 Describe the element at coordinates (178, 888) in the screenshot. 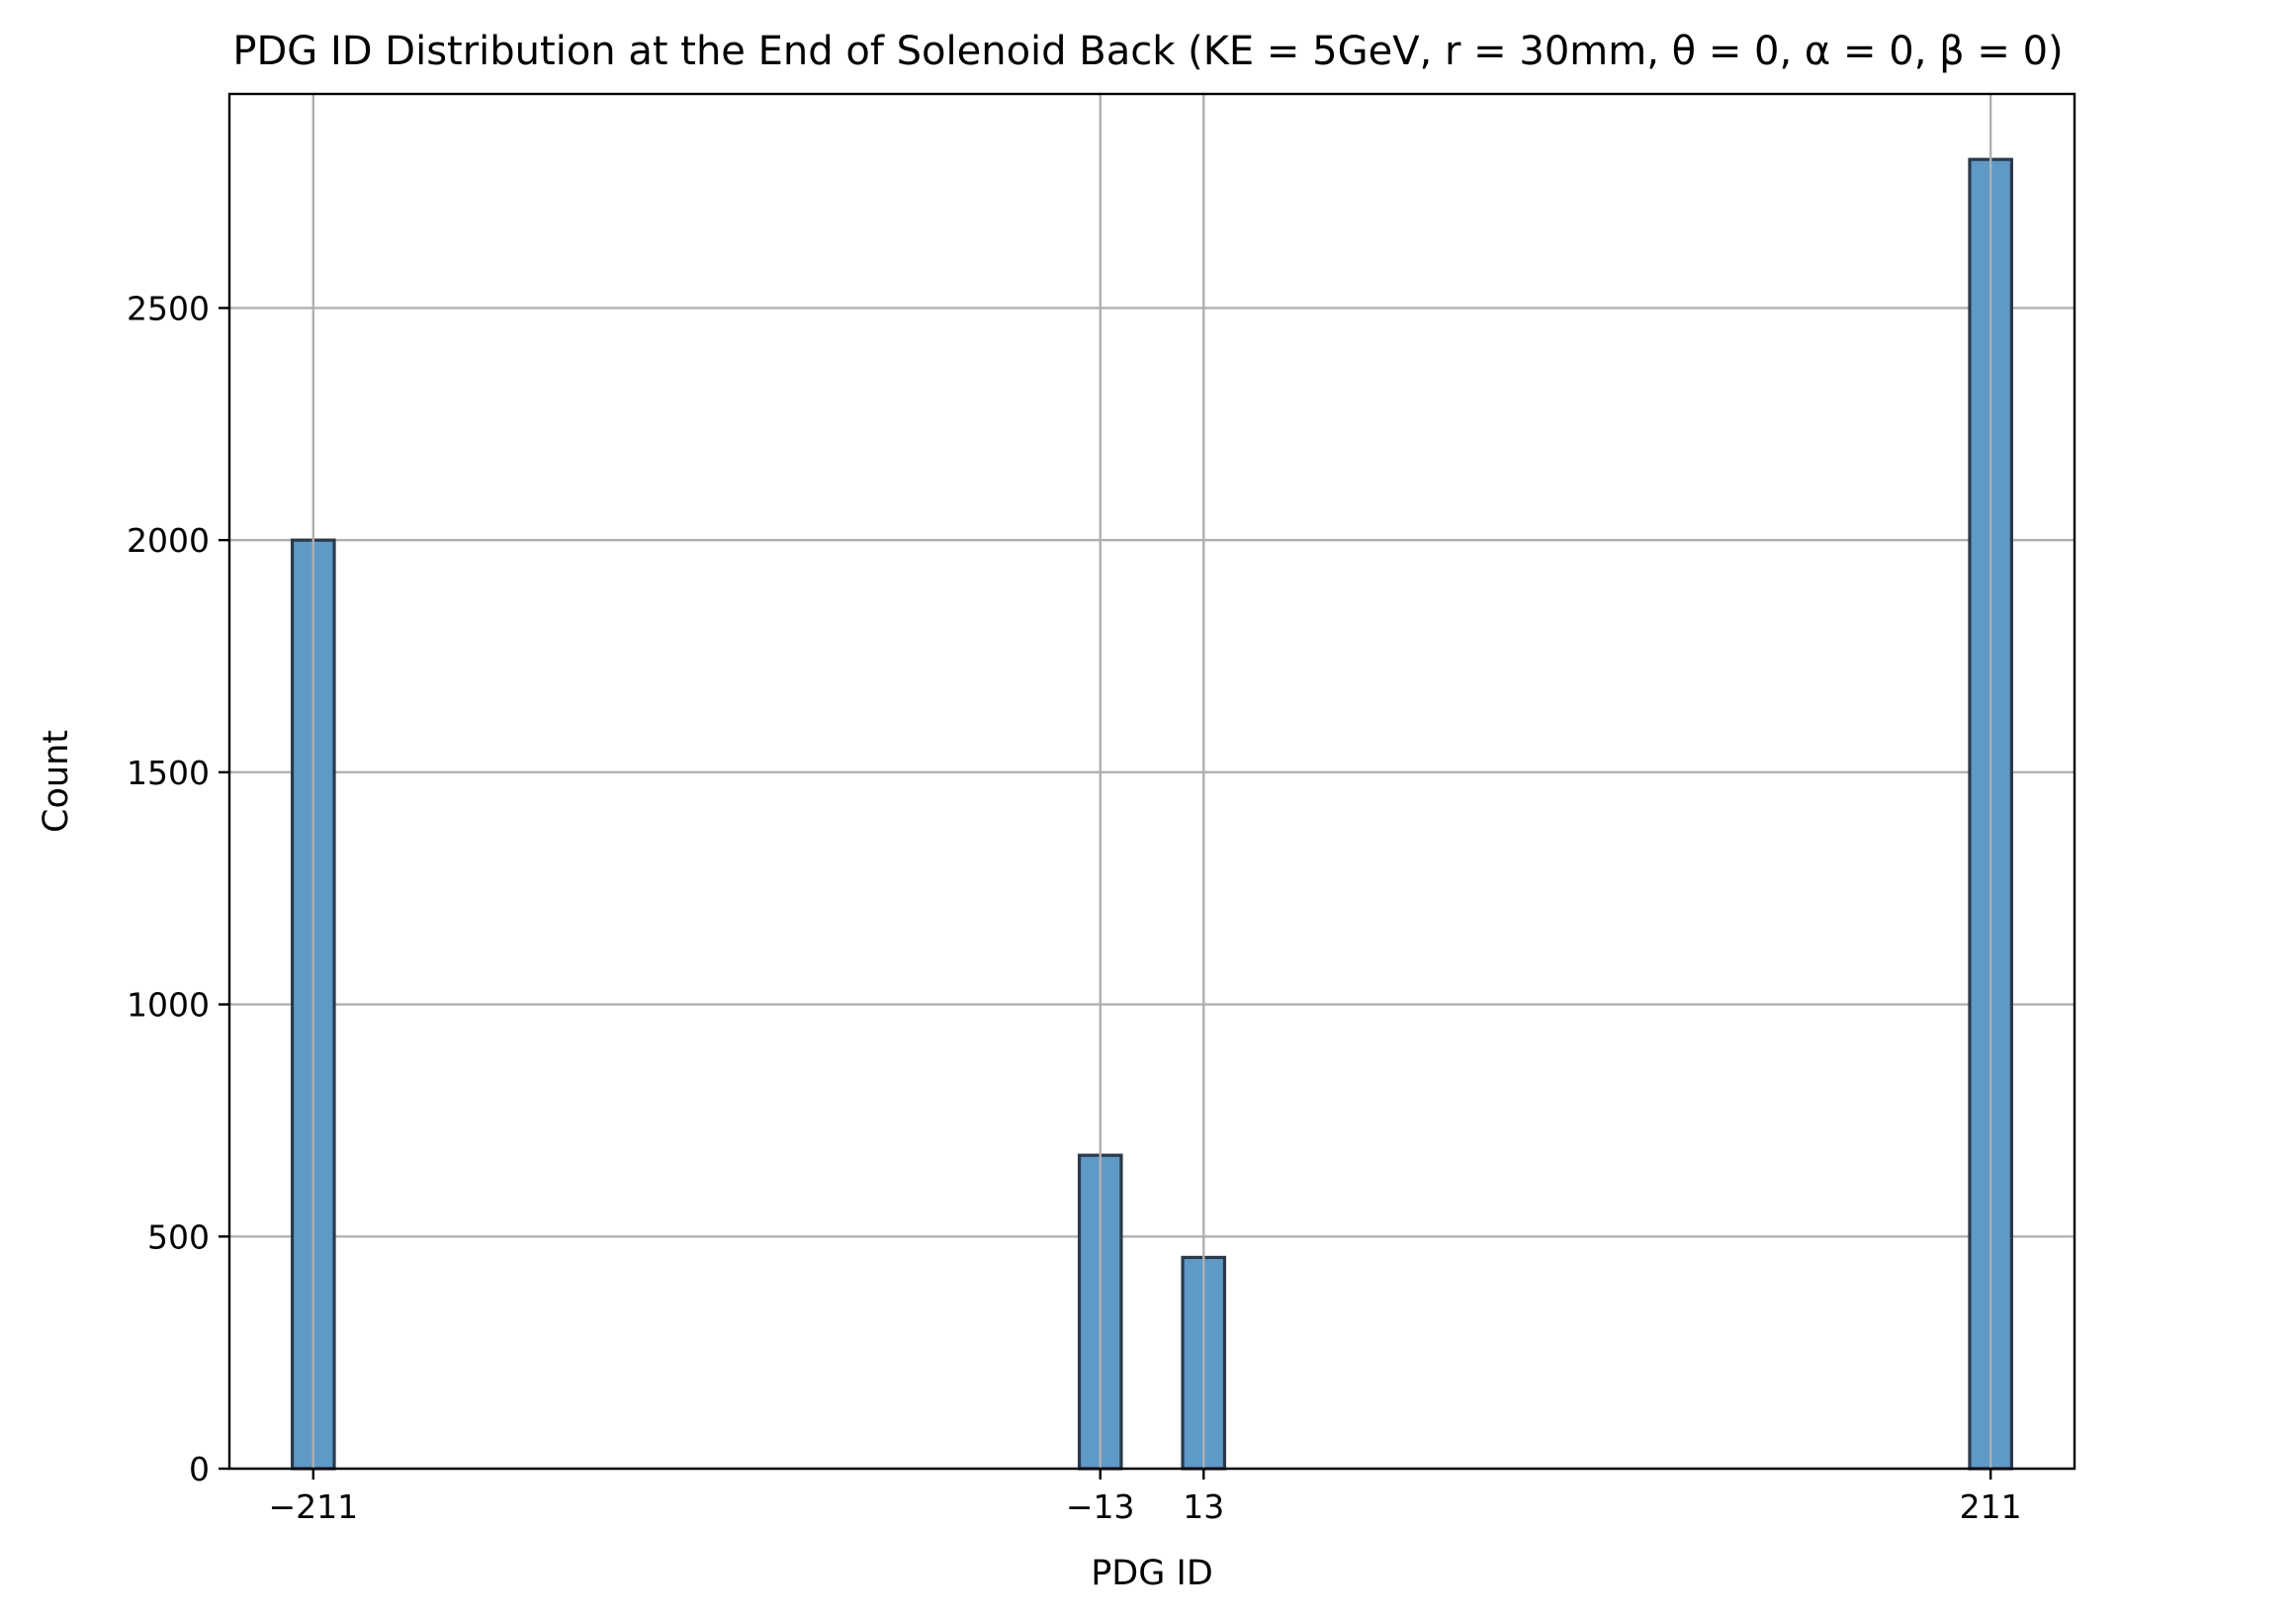

I see `y-axis-ticks: 0 500 1000 1500 2000 2500` at that location.